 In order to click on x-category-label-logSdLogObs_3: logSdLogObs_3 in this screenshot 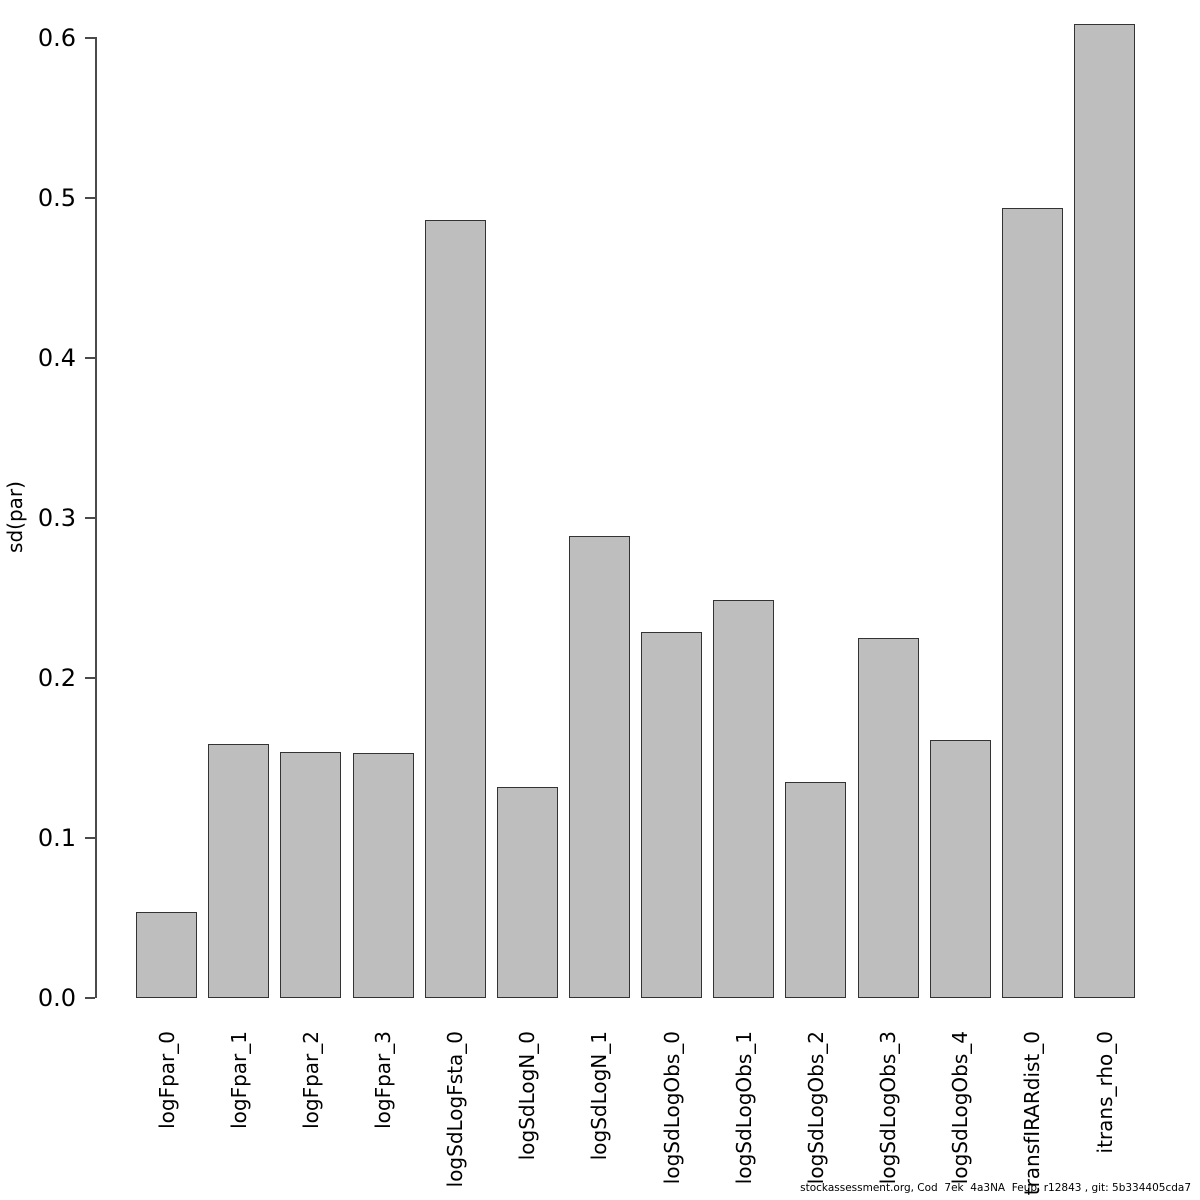, I will do `click(888, 1108)`.